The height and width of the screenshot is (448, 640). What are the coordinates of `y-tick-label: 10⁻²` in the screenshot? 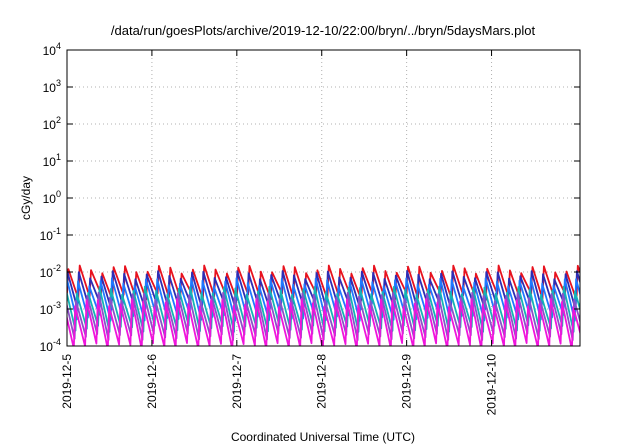 It's located at (50, 271).